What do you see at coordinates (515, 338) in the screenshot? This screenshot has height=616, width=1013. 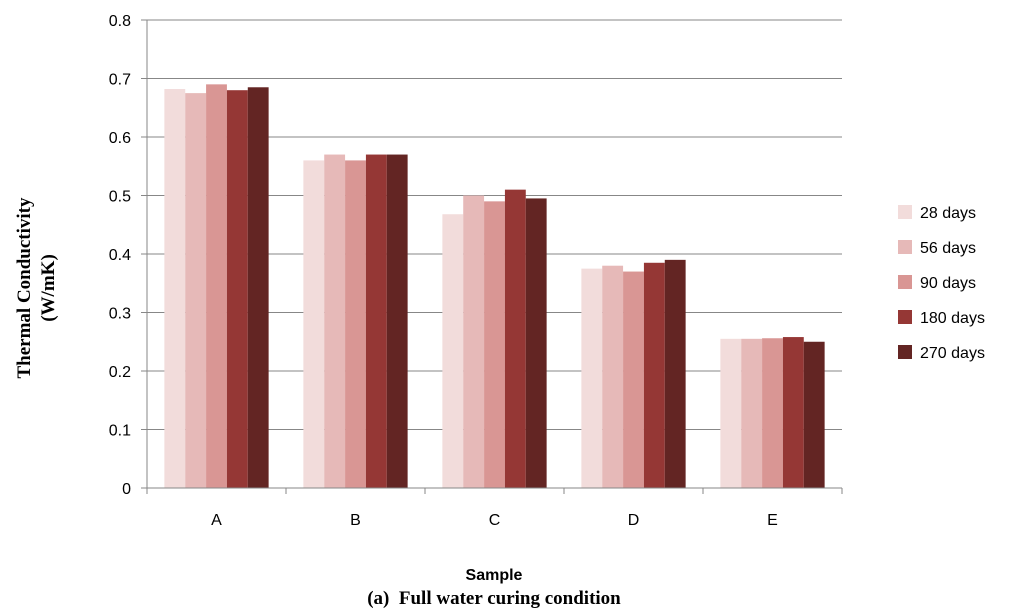 I see `bar-C-180-days` at bounding box center [515, 338].